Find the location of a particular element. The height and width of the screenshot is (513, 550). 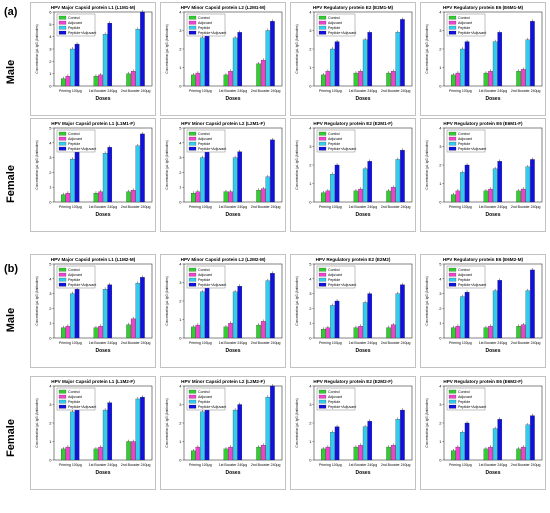

y-tick-label: 6 is located at coordinates (50, 12).